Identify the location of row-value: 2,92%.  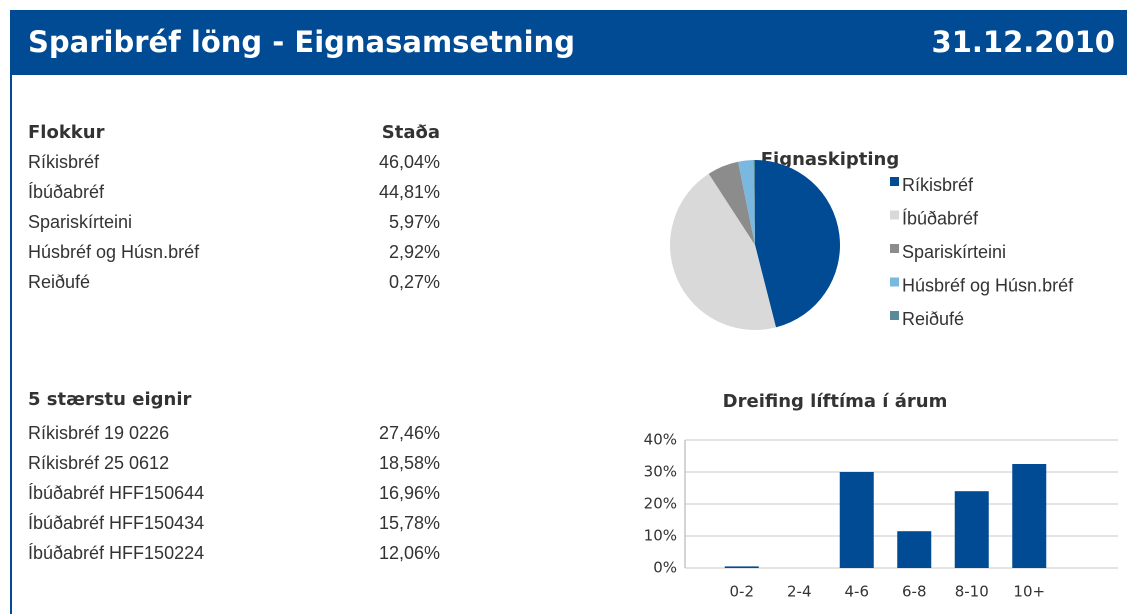
(414, 252).